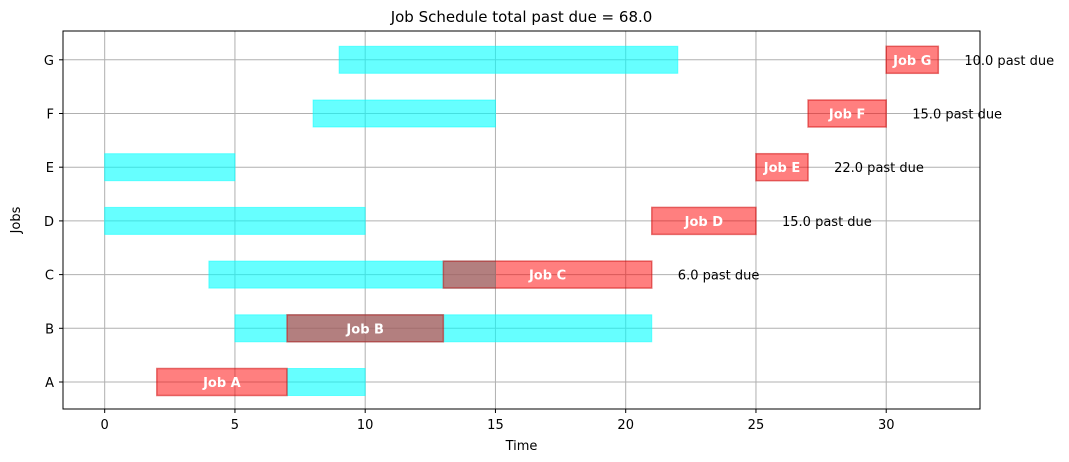 The height and width of the screenshot is (462, 1069). Describe the element at coordinates (170, 167) in the screenshot. I see `window-bar-e` at that location.